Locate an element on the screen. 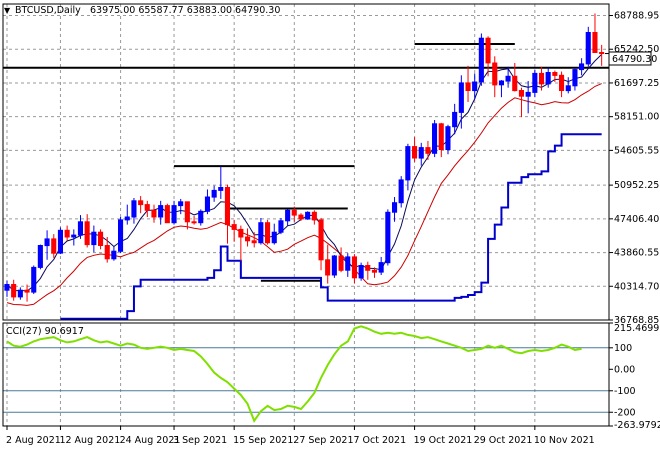 The height and width of the screenshot is (450, 660). y-tick-label: 54605.55 is located at coordinates (636, 150).